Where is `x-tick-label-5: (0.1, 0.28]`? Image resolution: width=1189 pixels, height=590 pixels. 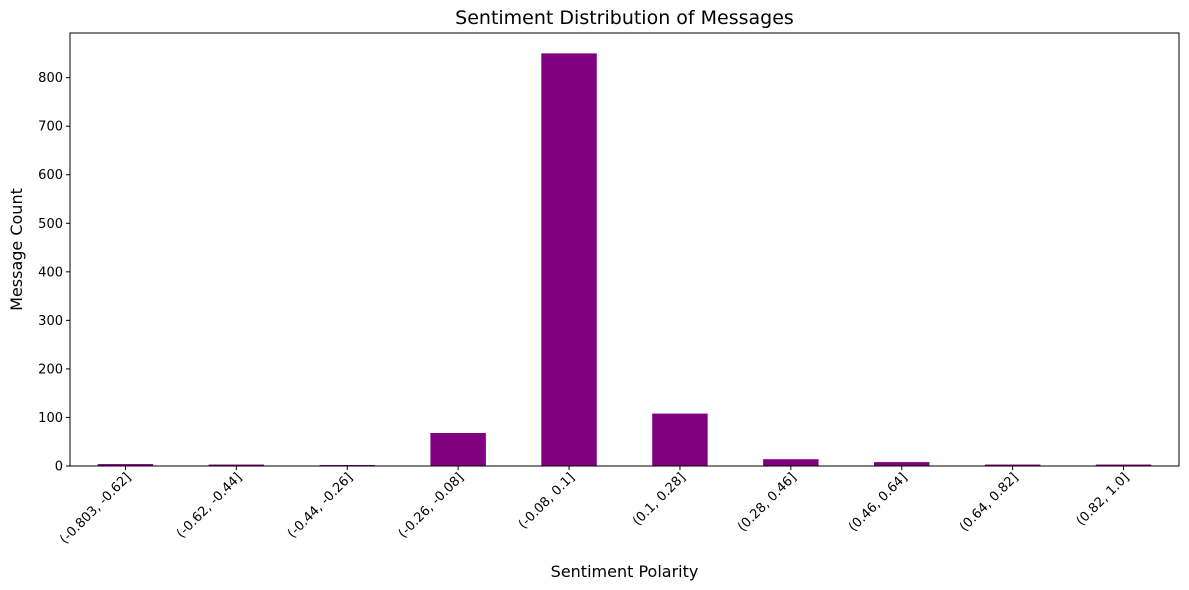
x-tick-label-5: (0.1, 0.28] is located at coordinates (659, 499).